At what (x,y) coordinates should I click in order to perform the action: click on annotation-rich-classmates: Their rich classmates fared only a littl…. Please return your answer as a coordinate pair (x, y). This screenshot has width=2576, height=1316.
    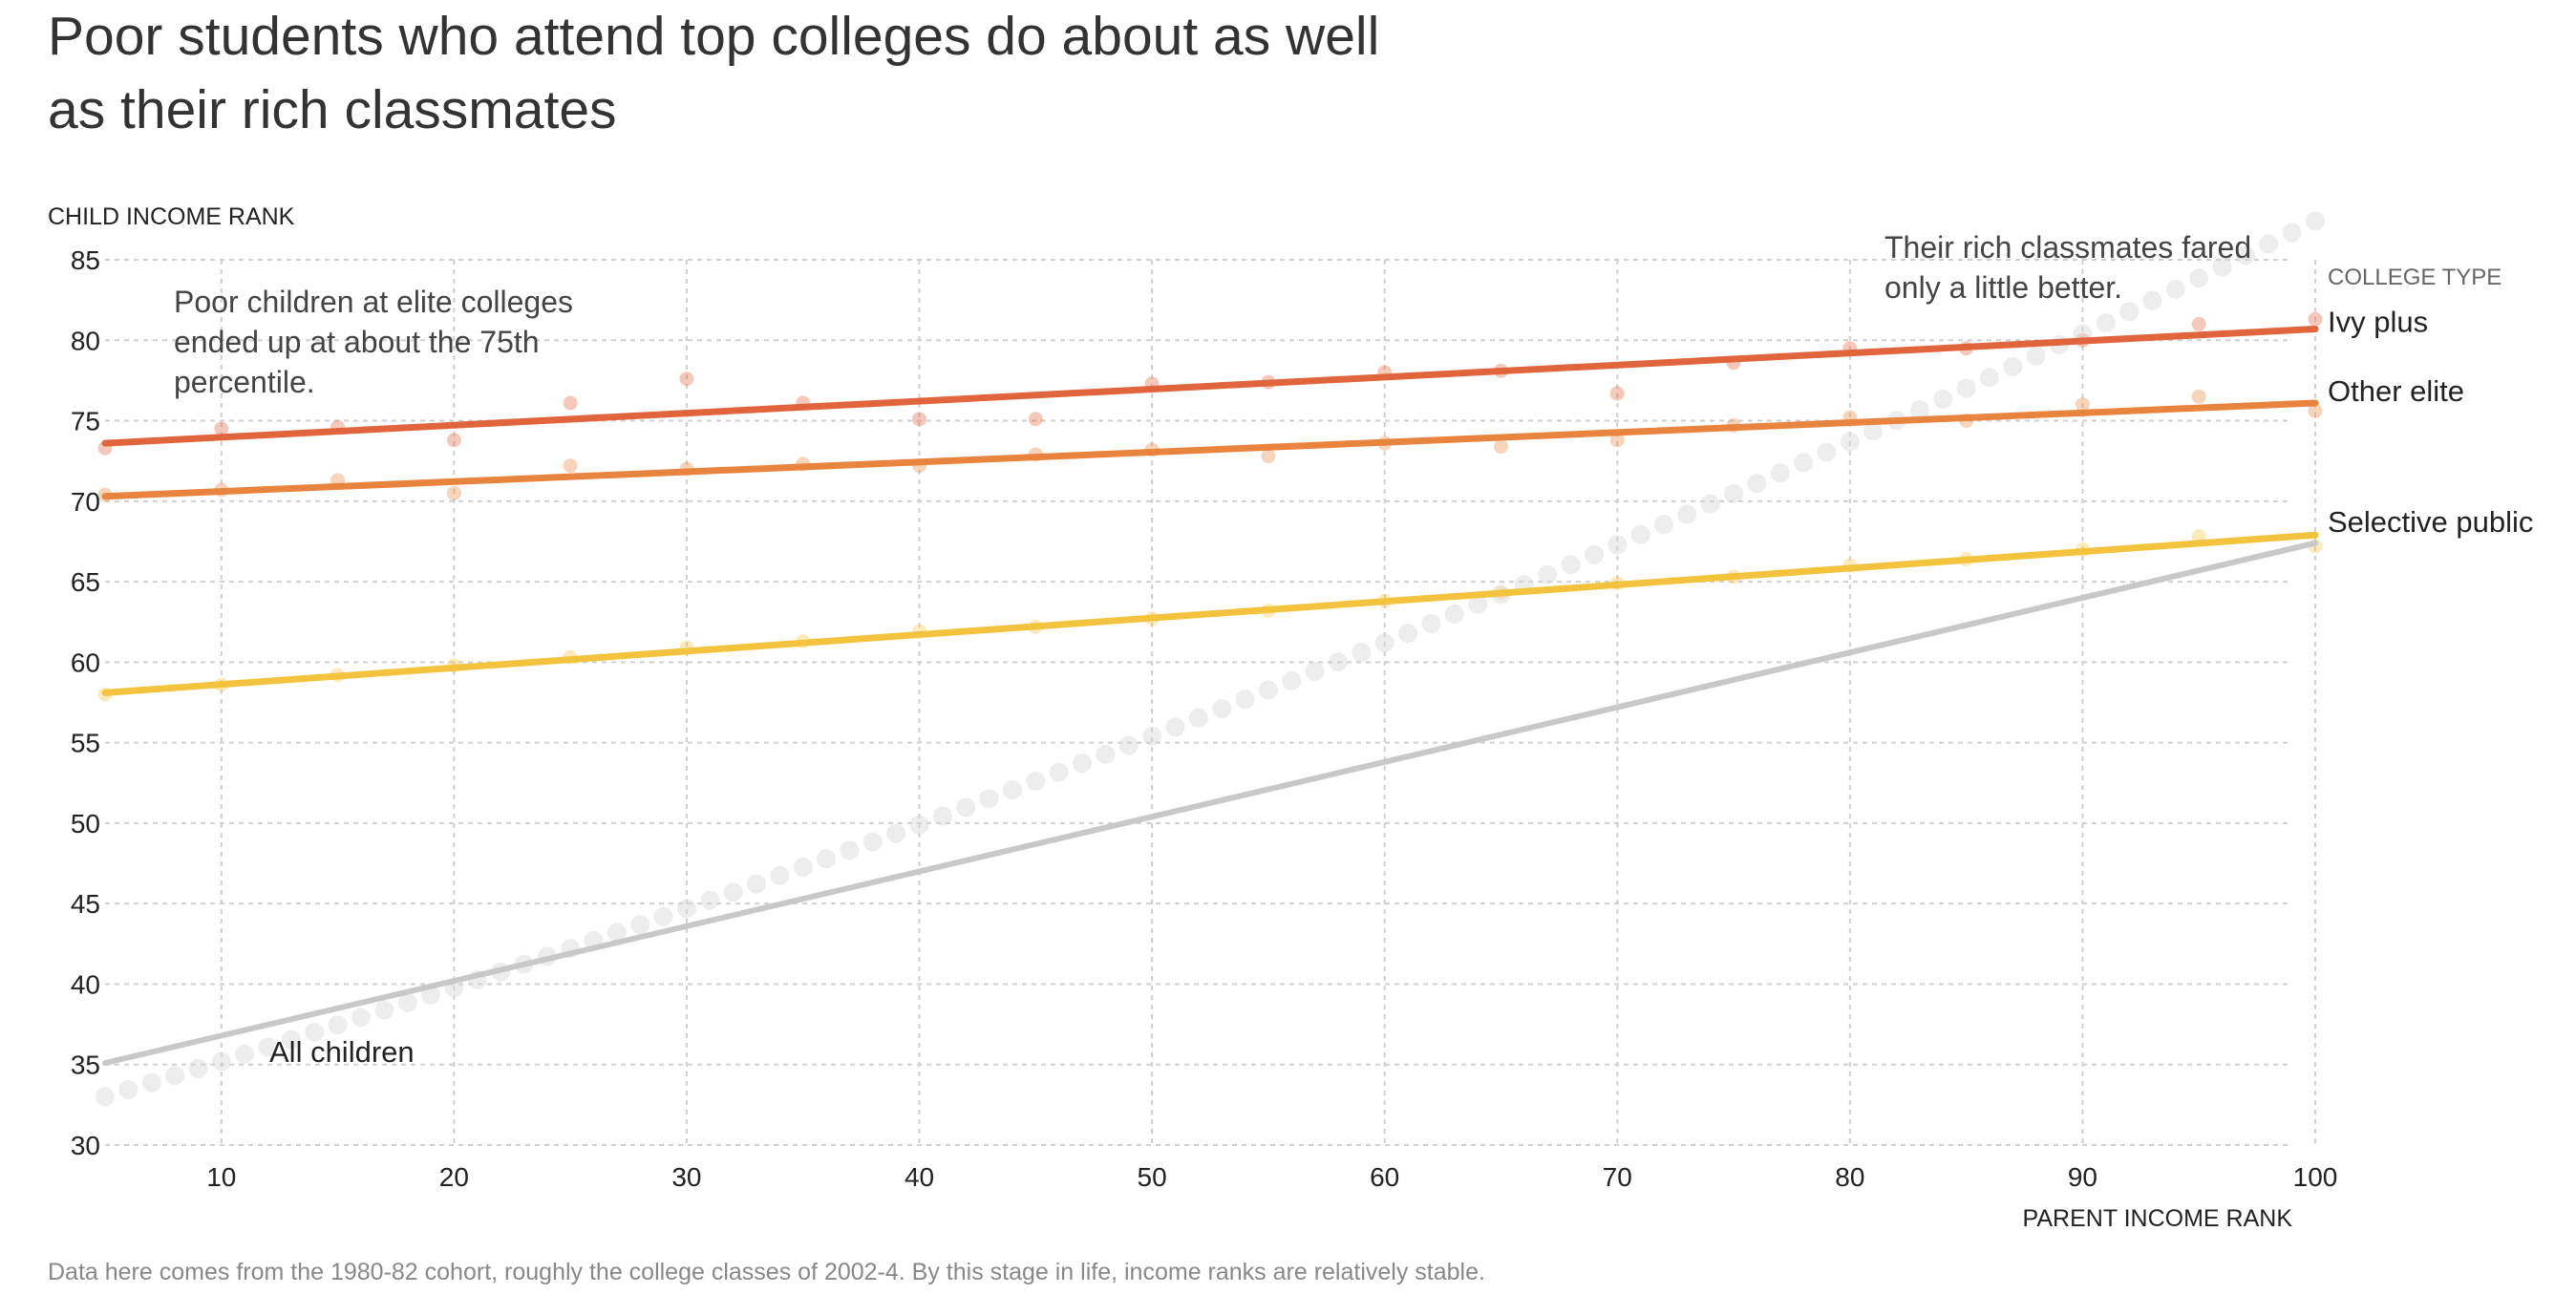
    Looking at the image, I should click on (2072, 267).